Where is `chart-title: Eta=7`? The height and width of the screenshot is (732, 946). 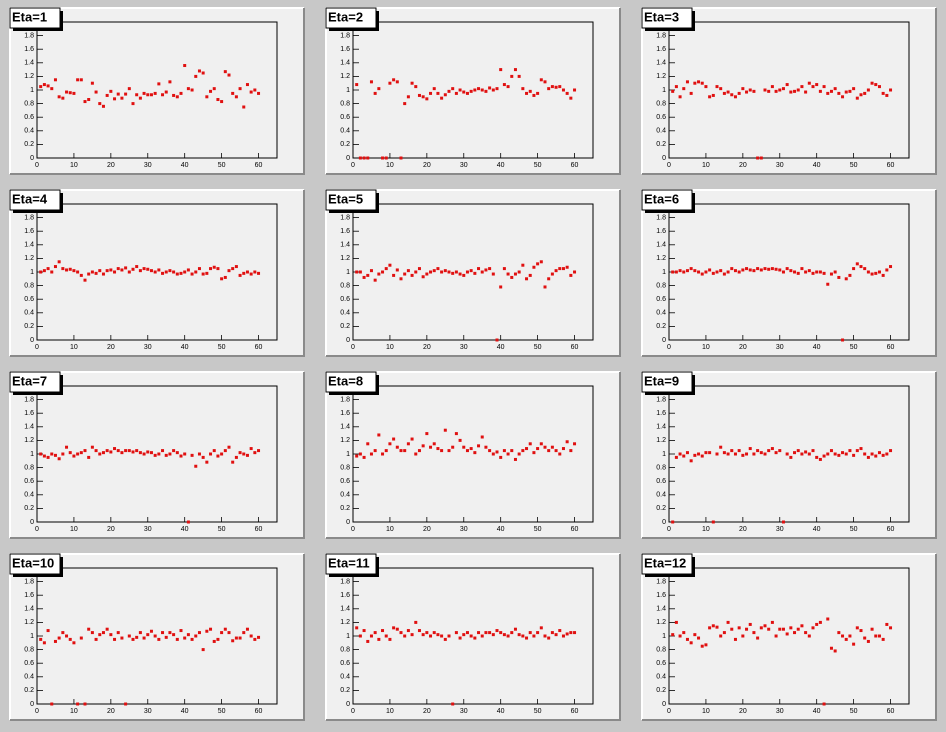
chart-title: Eta=7 is located at coordinates (29, 380).